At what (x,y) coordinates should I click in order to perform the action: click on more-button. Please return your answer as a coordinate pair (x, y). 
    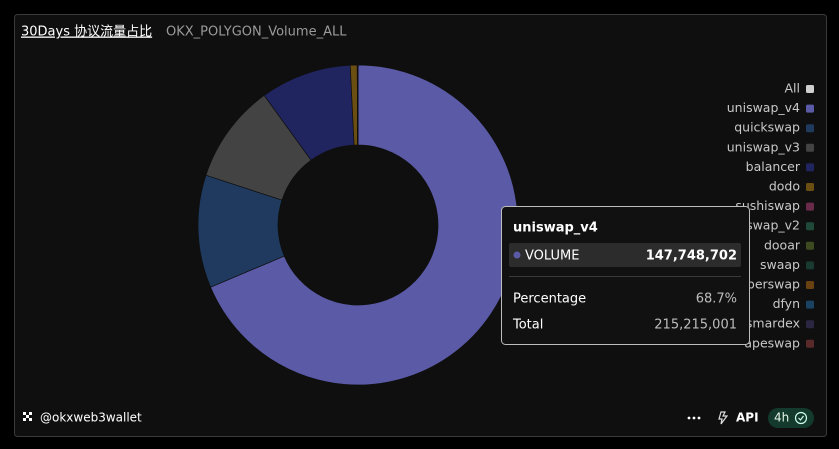
    Looking at the image, I should click on (694, 418).